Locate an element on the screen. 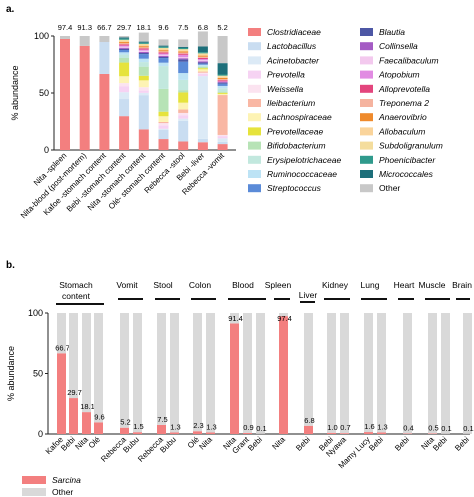  bar-value-label: 97.4 is located at coordinates (65, 27).